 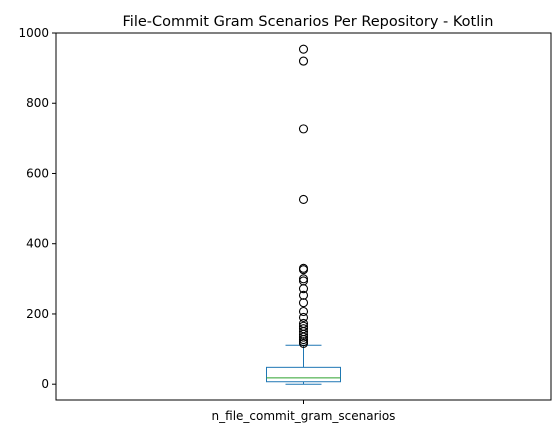 What do you see at coordinates (45, 384) in the screenshot?
I see `y-tick-label: 0` at bounding box center [45, 384].